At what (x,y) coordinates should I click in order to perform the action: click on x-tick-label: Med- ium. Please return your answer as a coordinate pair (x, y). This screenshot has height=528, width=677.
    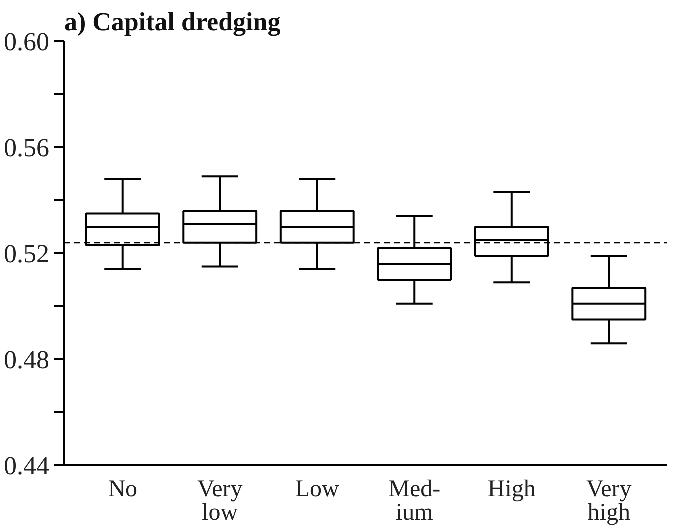
    Looking at the image, I should click on (414, 501).